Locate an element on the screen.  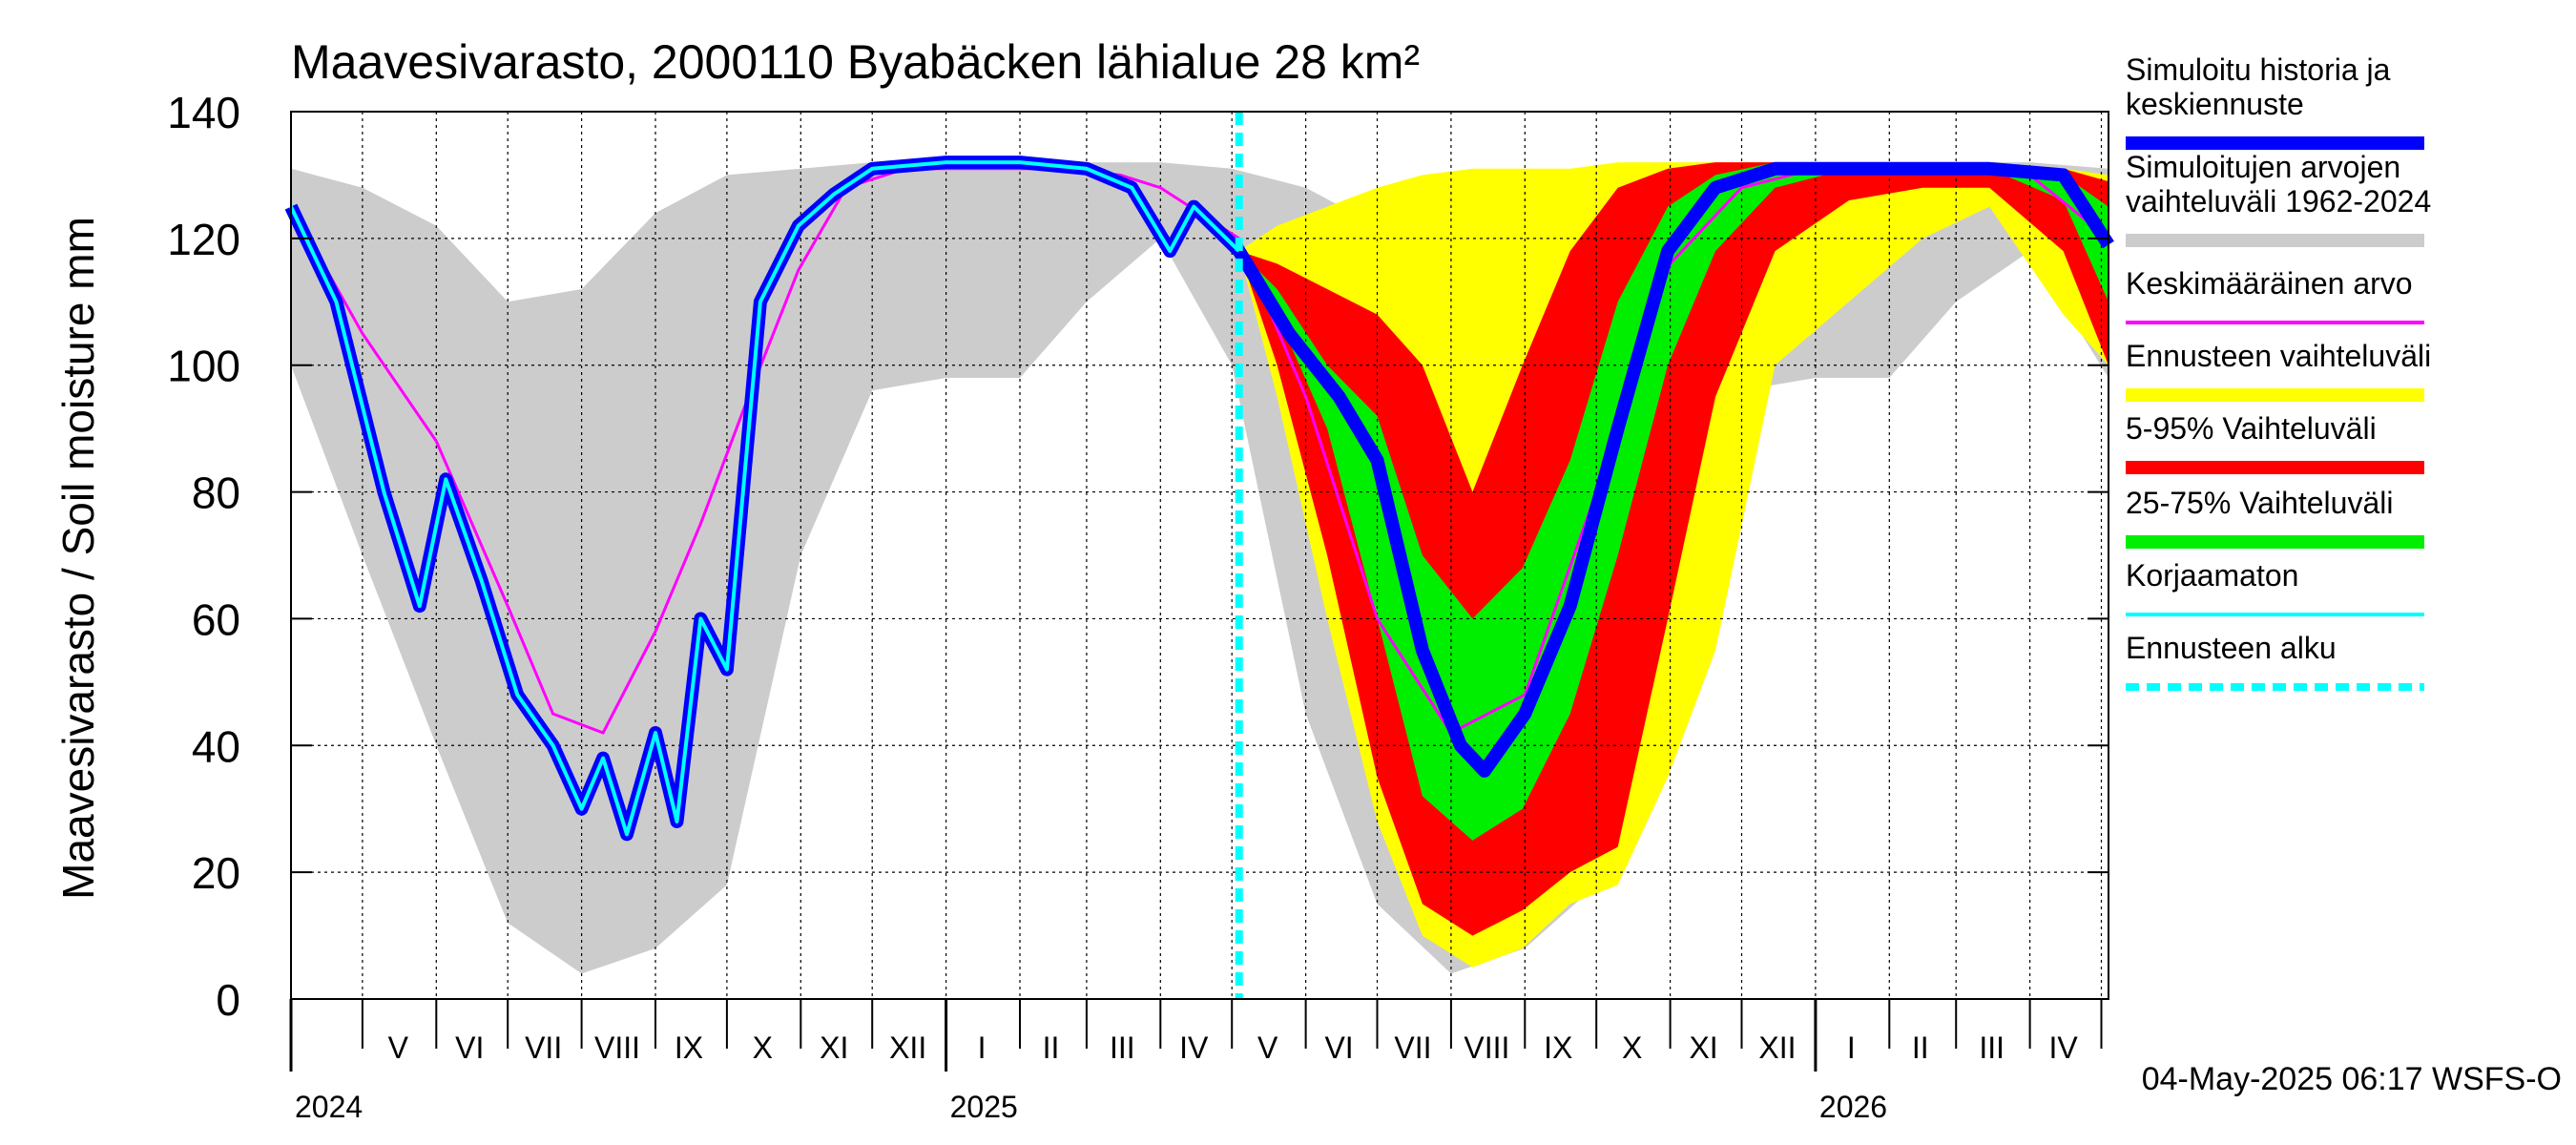
legend-label-3: Ennusteen vaihteluväli is located at coordinates (2278, 356).